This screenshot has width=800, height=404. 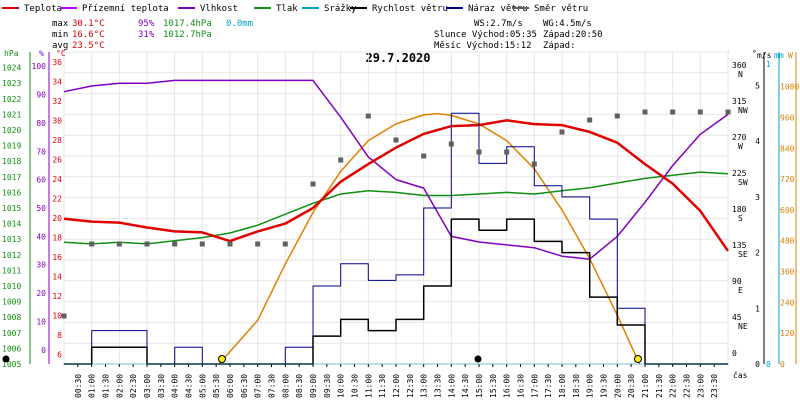 What do you see at coordinates (739, 65) in the screenshot?
I see `dir-tick-label: 360` at bounding box center [739, 65].